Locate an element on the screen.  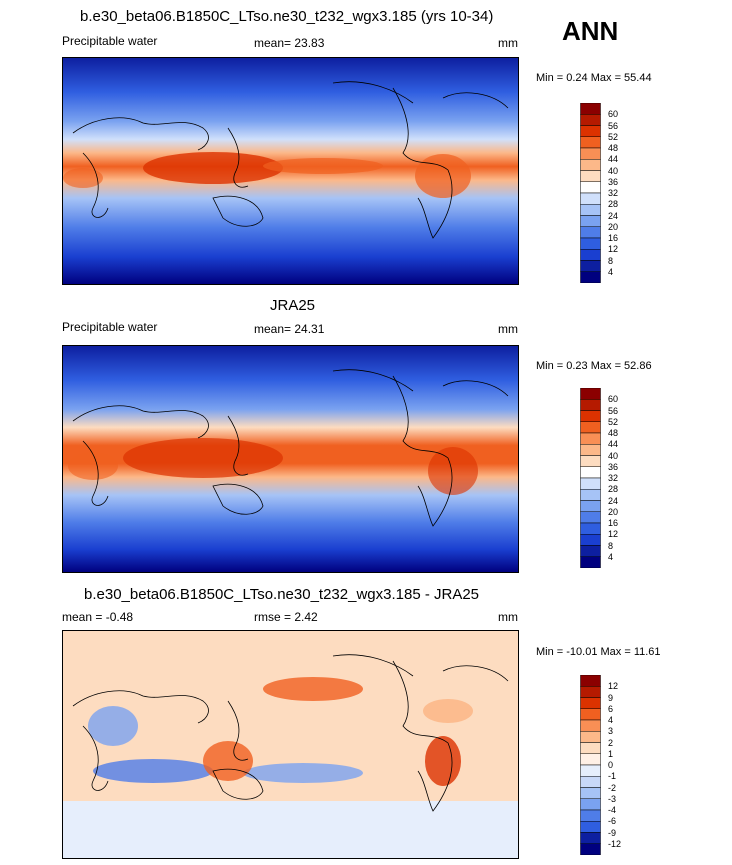
panel2-colorbar is located at coordinates (590, 478).